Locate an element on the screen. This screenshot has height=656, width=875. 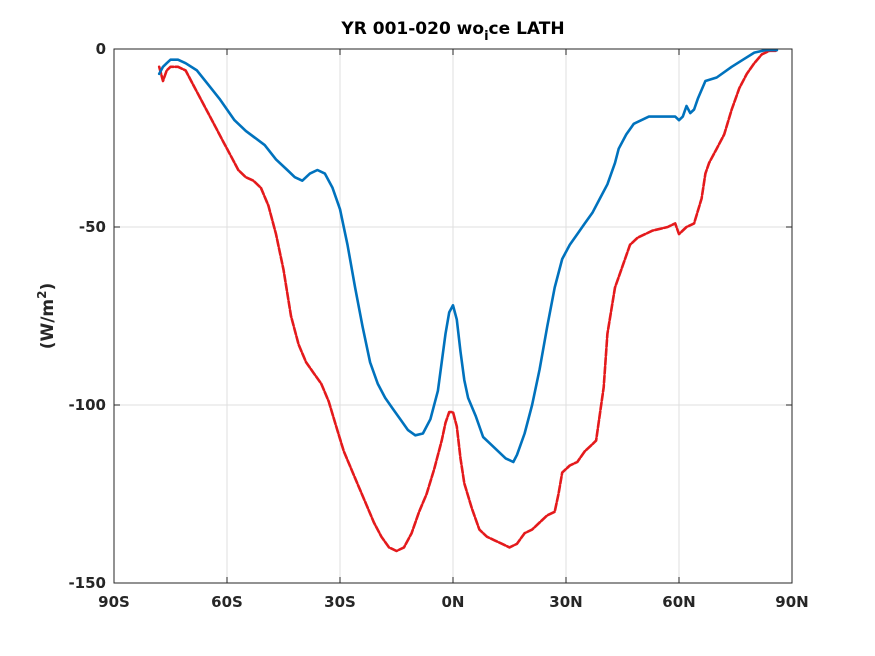
x-tick-label: 90S is located at coordinates (114, 602).